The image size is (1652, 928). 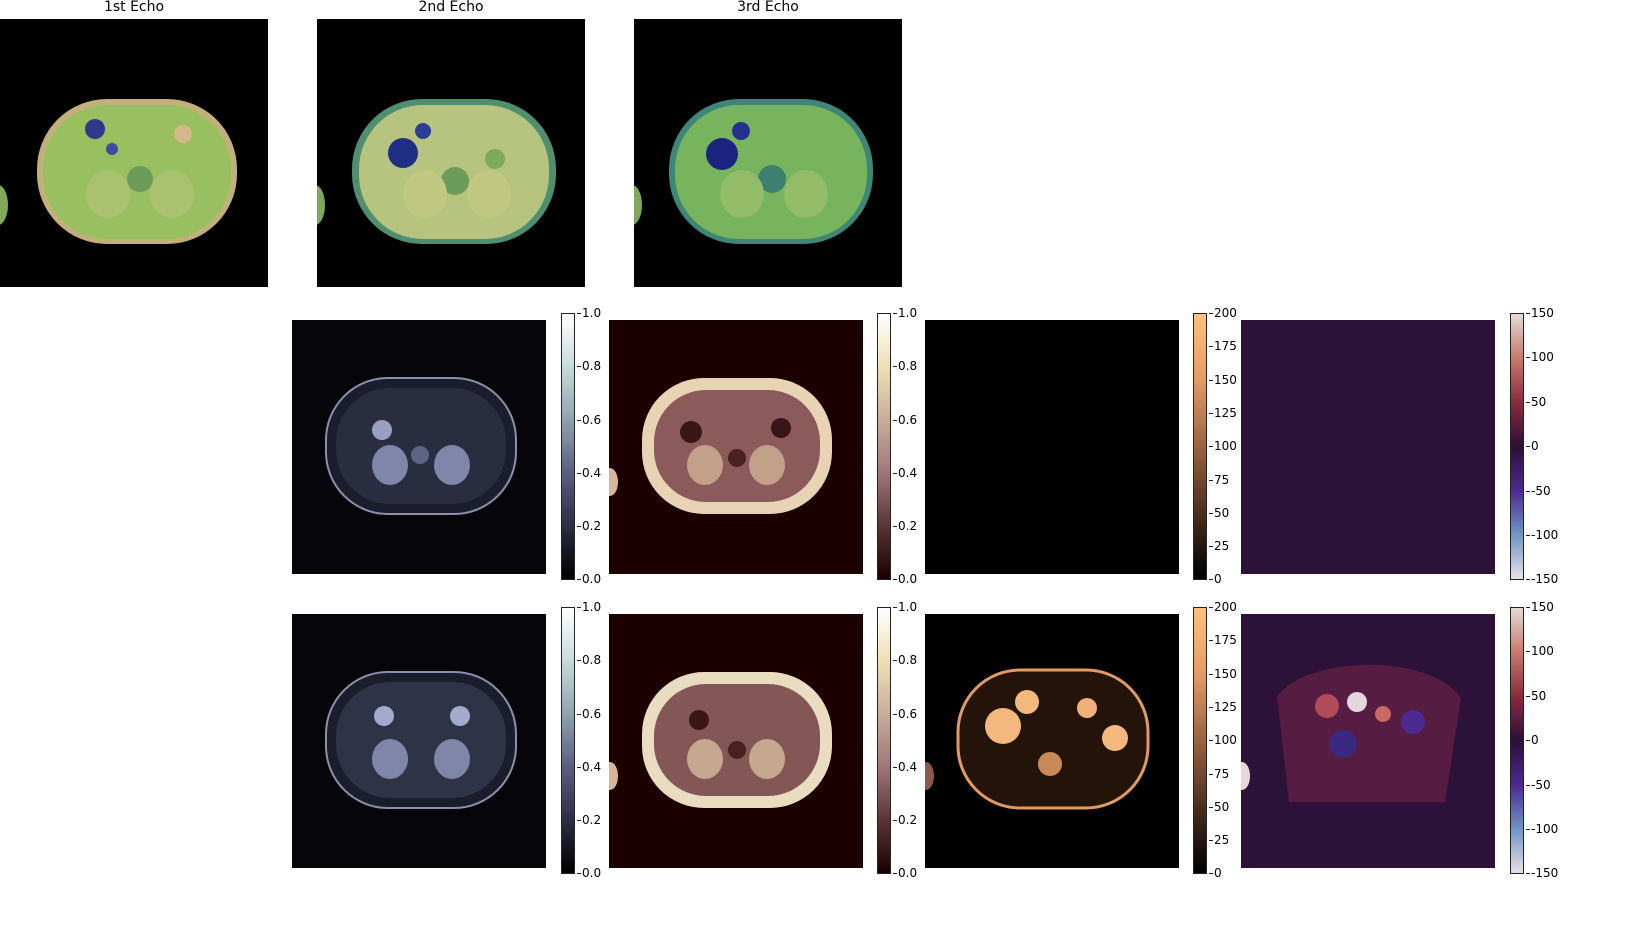 I want to click on tick-row2-pink-0: 0.0, so click(x=905, y=579).